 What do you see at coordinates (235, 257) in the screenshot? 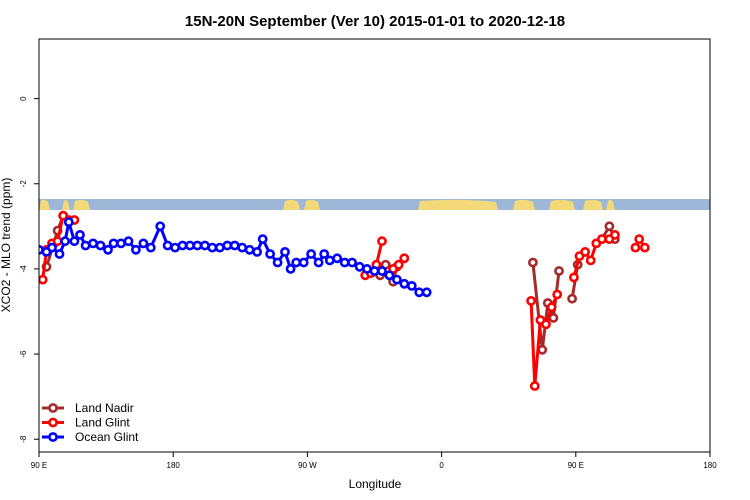
I see `series-ocean-glint` at bounding box center [235, 257].